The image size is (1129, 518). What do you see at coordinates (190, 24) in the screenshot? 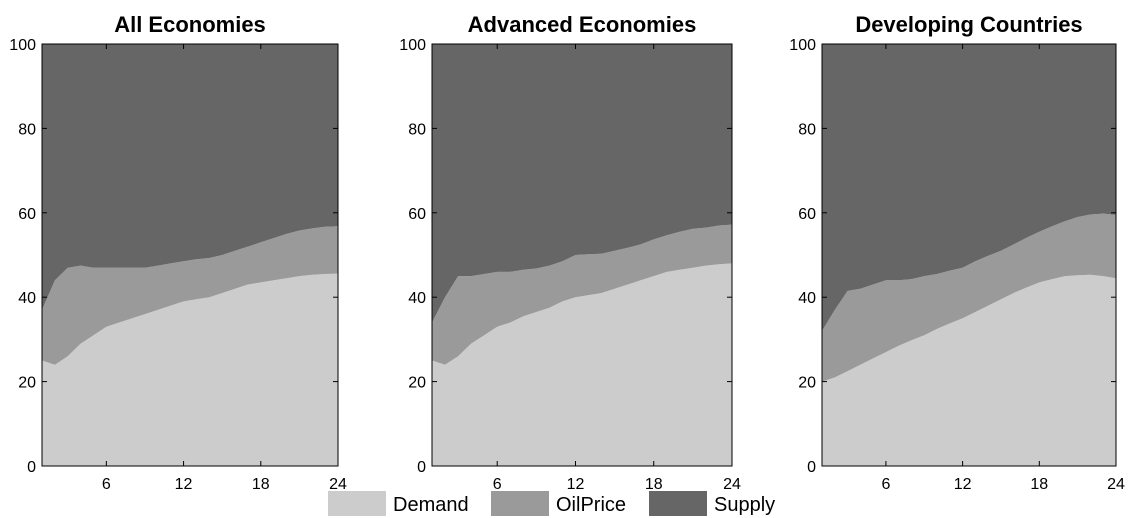
I see `panel-title: All Economies` at bounding box center [190, 24].